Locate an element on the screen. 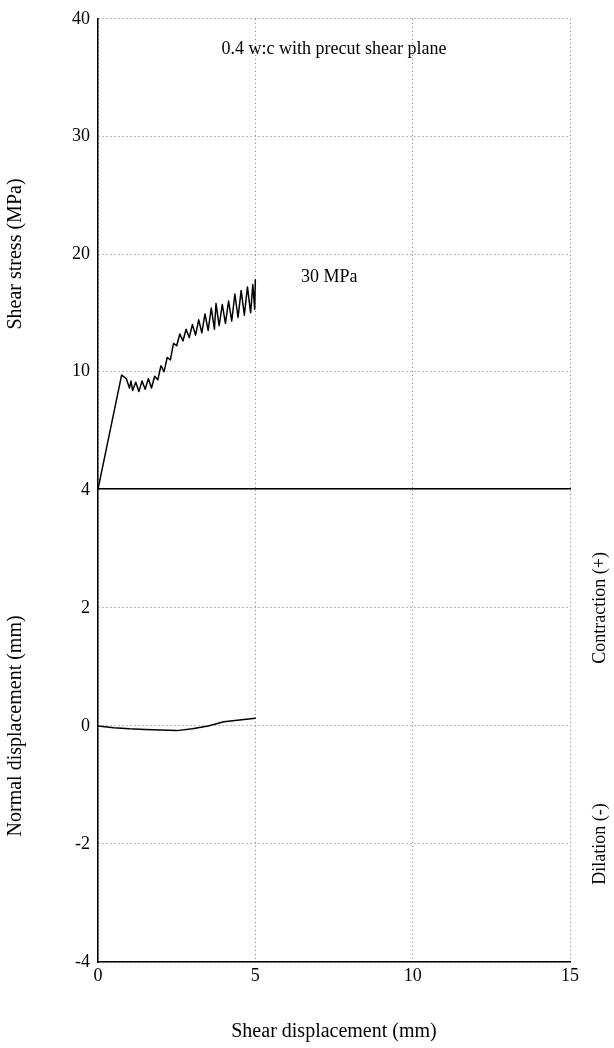 The width and height of the screenshot is (614, 1048). y-tick-label: 0 is located at coordinates (85, 724).